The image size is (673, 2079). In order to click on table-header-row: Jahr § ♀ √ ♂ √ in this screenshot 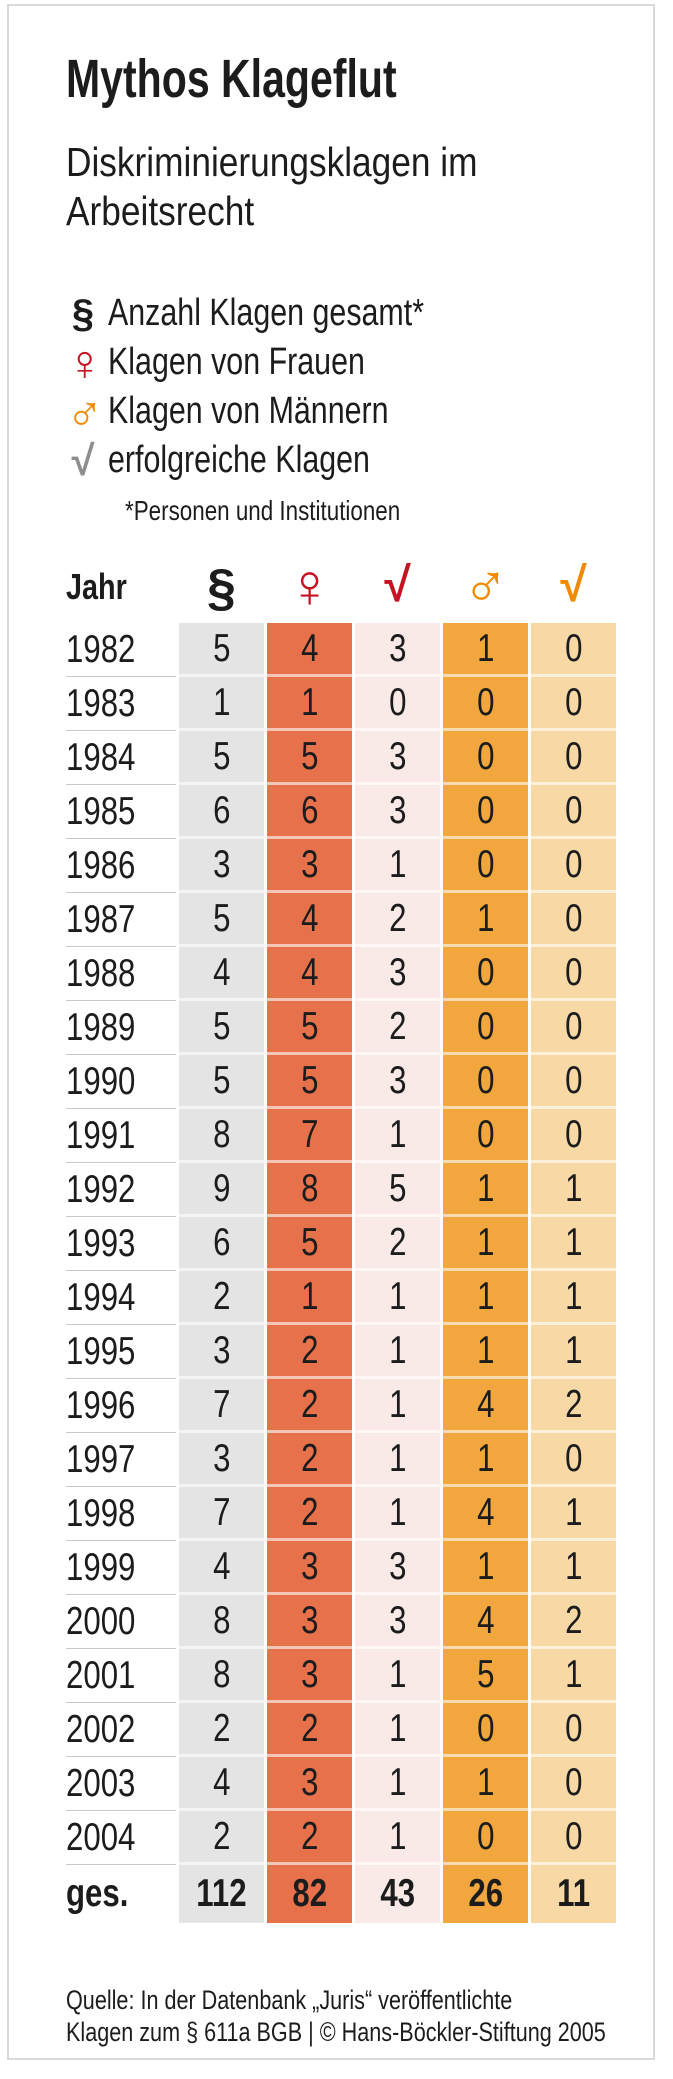, I will do `click(341, 585)`.